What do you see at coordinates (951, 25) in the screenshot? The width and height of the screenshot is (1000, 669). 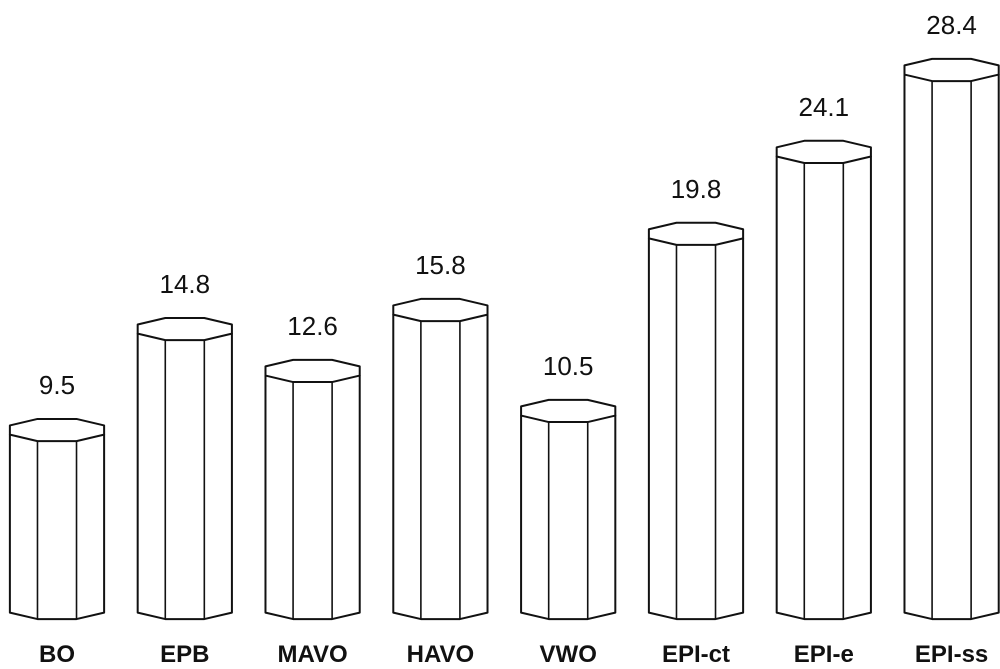 I see `value-label: 28.4` at bounding box center [951, 25].